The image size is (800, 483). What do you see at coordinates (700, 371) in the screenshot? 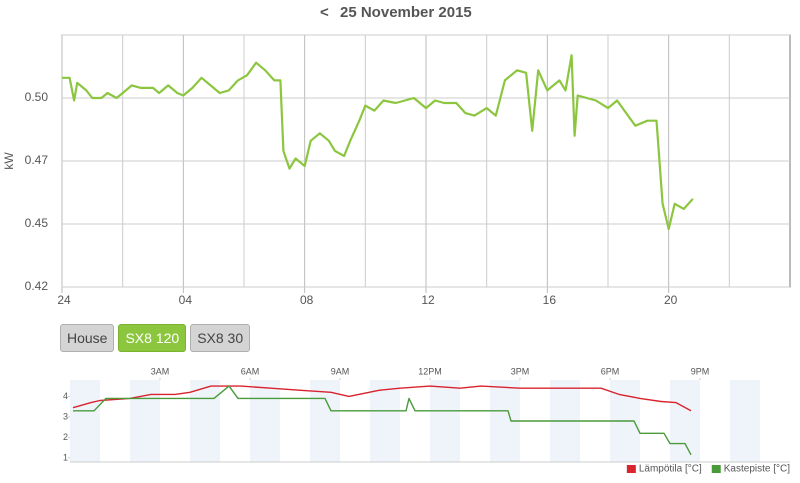
I see `x-tick-label: 9PM` at bounding box center [700, 371].